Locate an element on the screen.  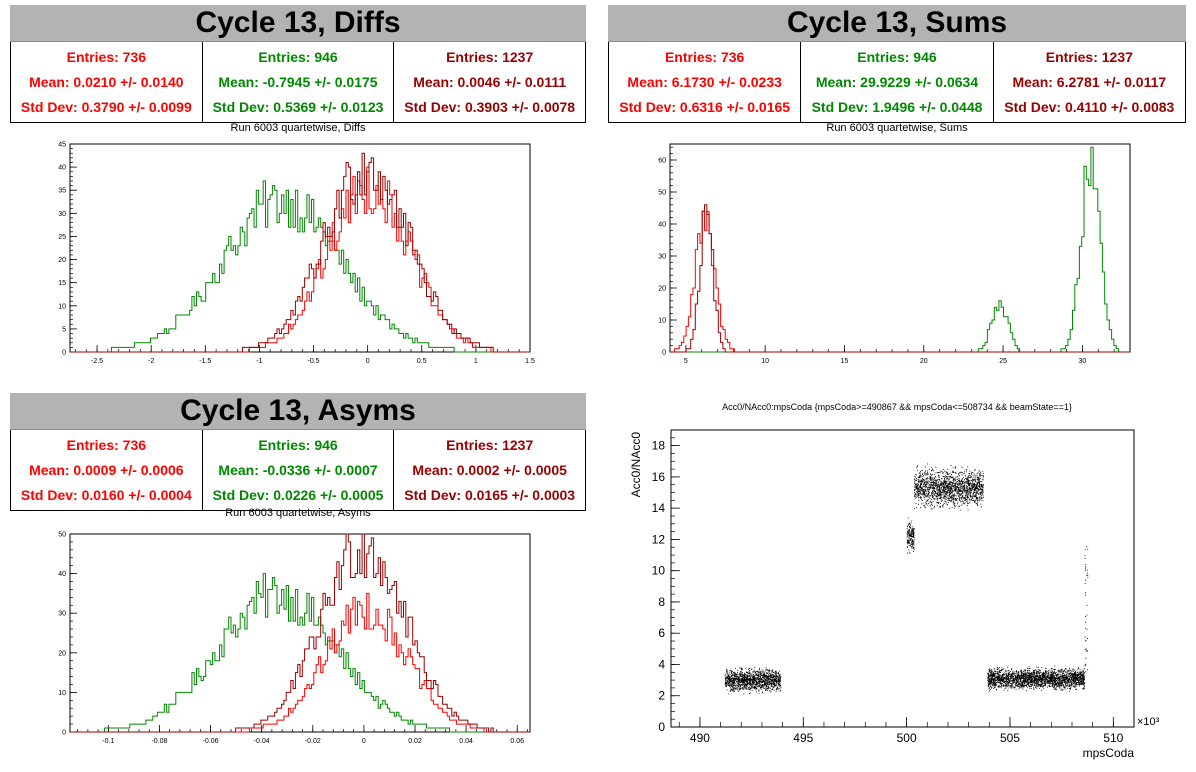
x-tick-label: -0.08 is located at coordinates (159, 741).